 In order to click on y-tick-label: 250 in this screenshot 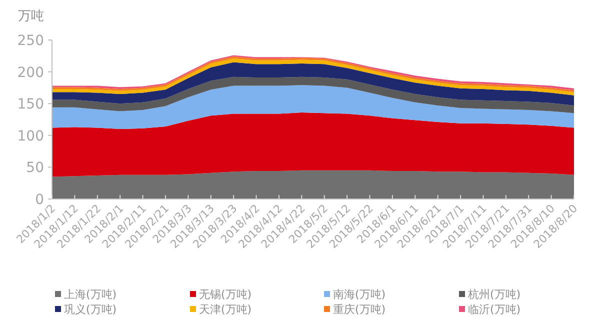, I will do `click(30, 41)`.